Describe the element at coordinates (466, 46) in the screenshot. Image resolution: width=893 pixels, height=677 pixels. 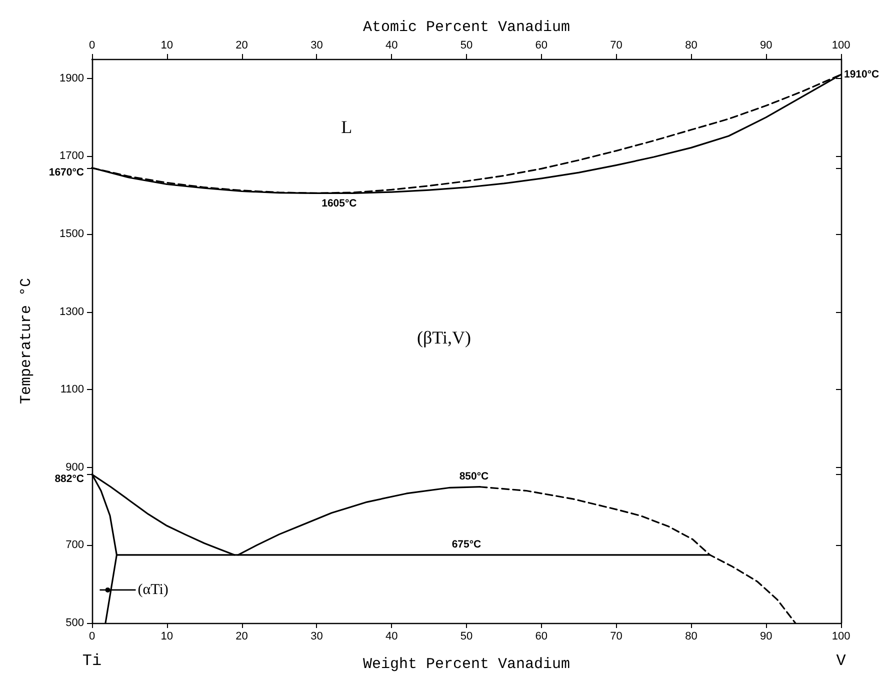
I see `x2-tick-label: 50` at that location.